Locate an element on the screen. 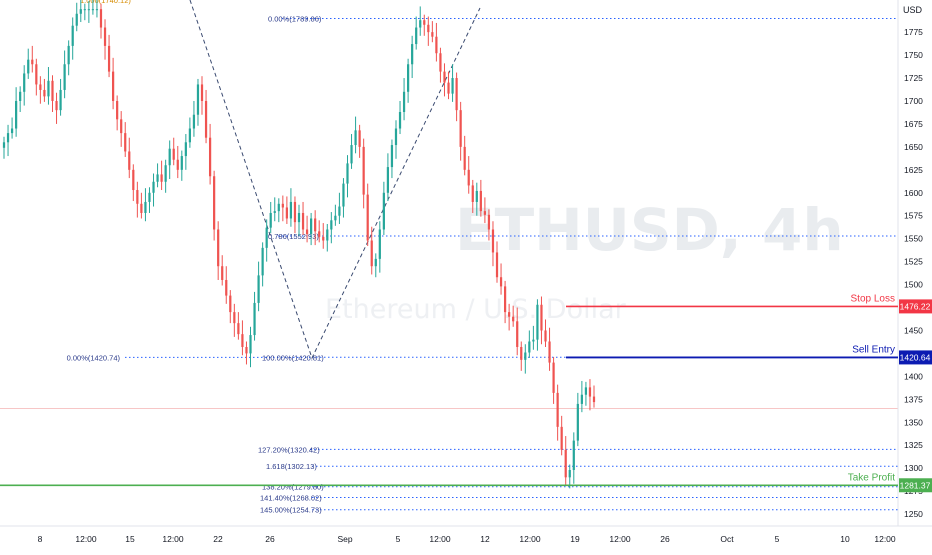 The height and width of the screenshot is (555, 932). sell-entry-label: Sell Entry is located at coordinates (873, 349).